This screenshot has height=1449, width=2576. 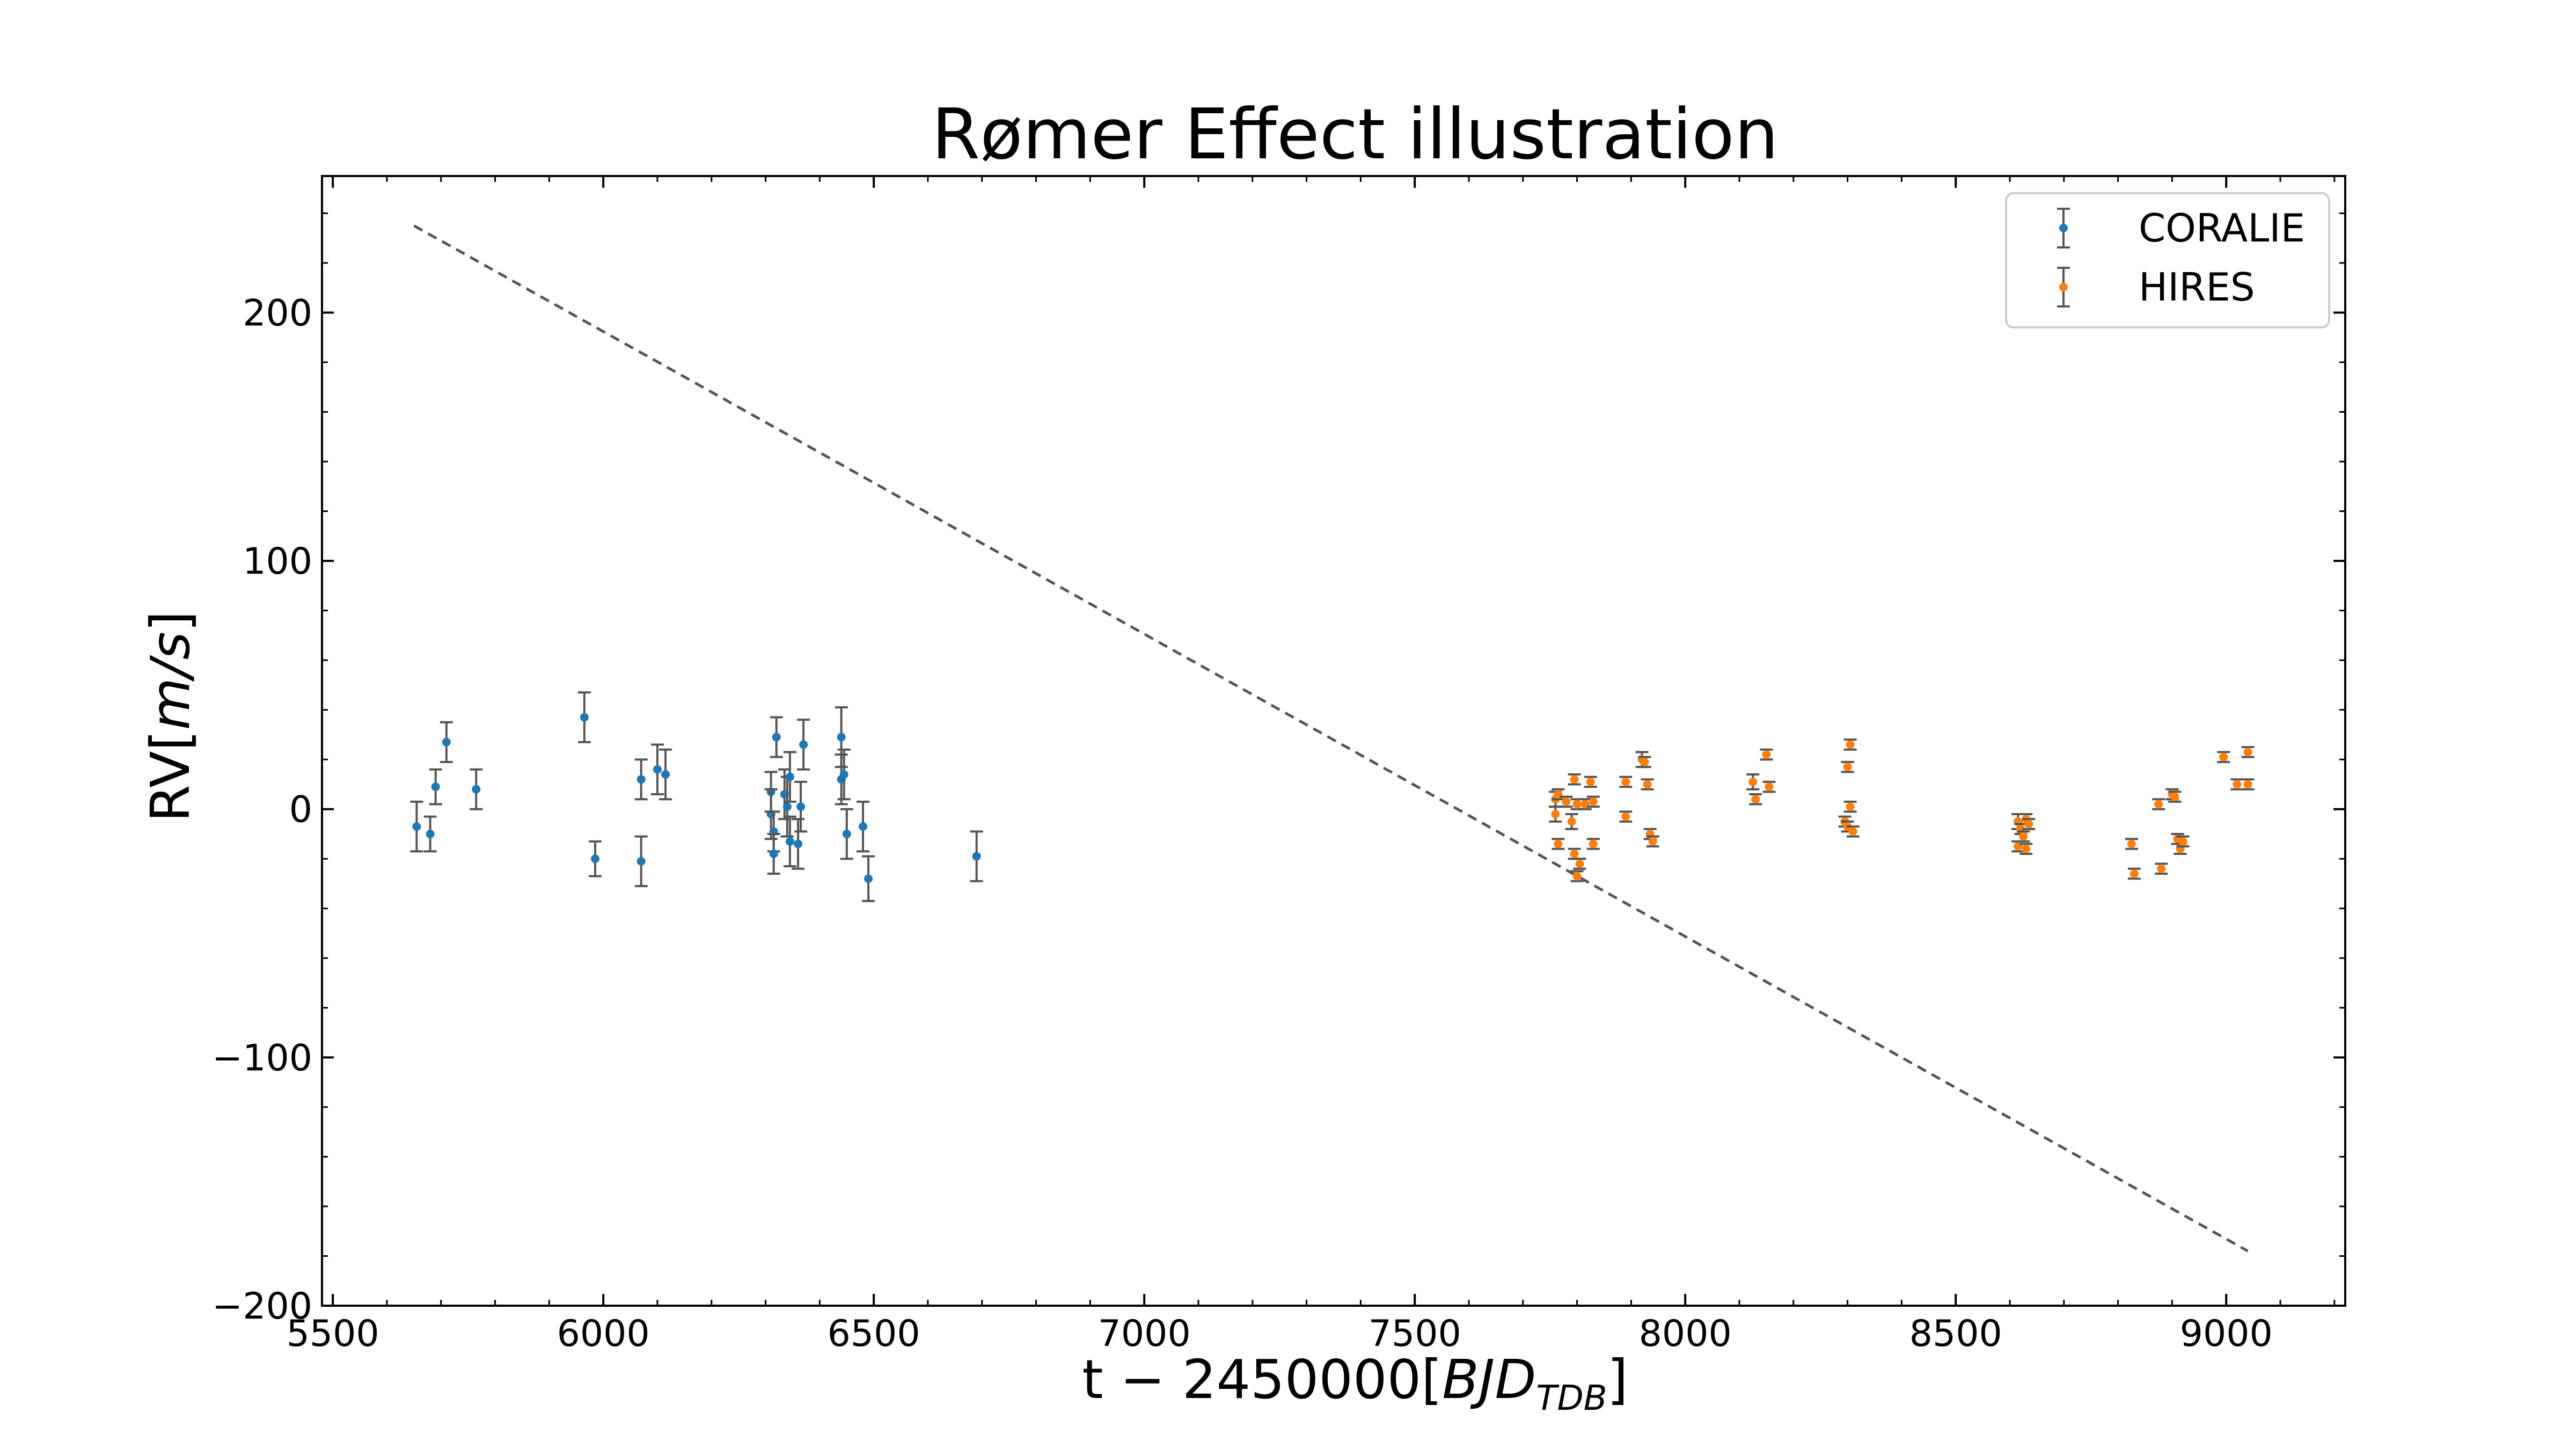 I want to click on x-tick-label: 7500, so click(x=1414, y=1334).